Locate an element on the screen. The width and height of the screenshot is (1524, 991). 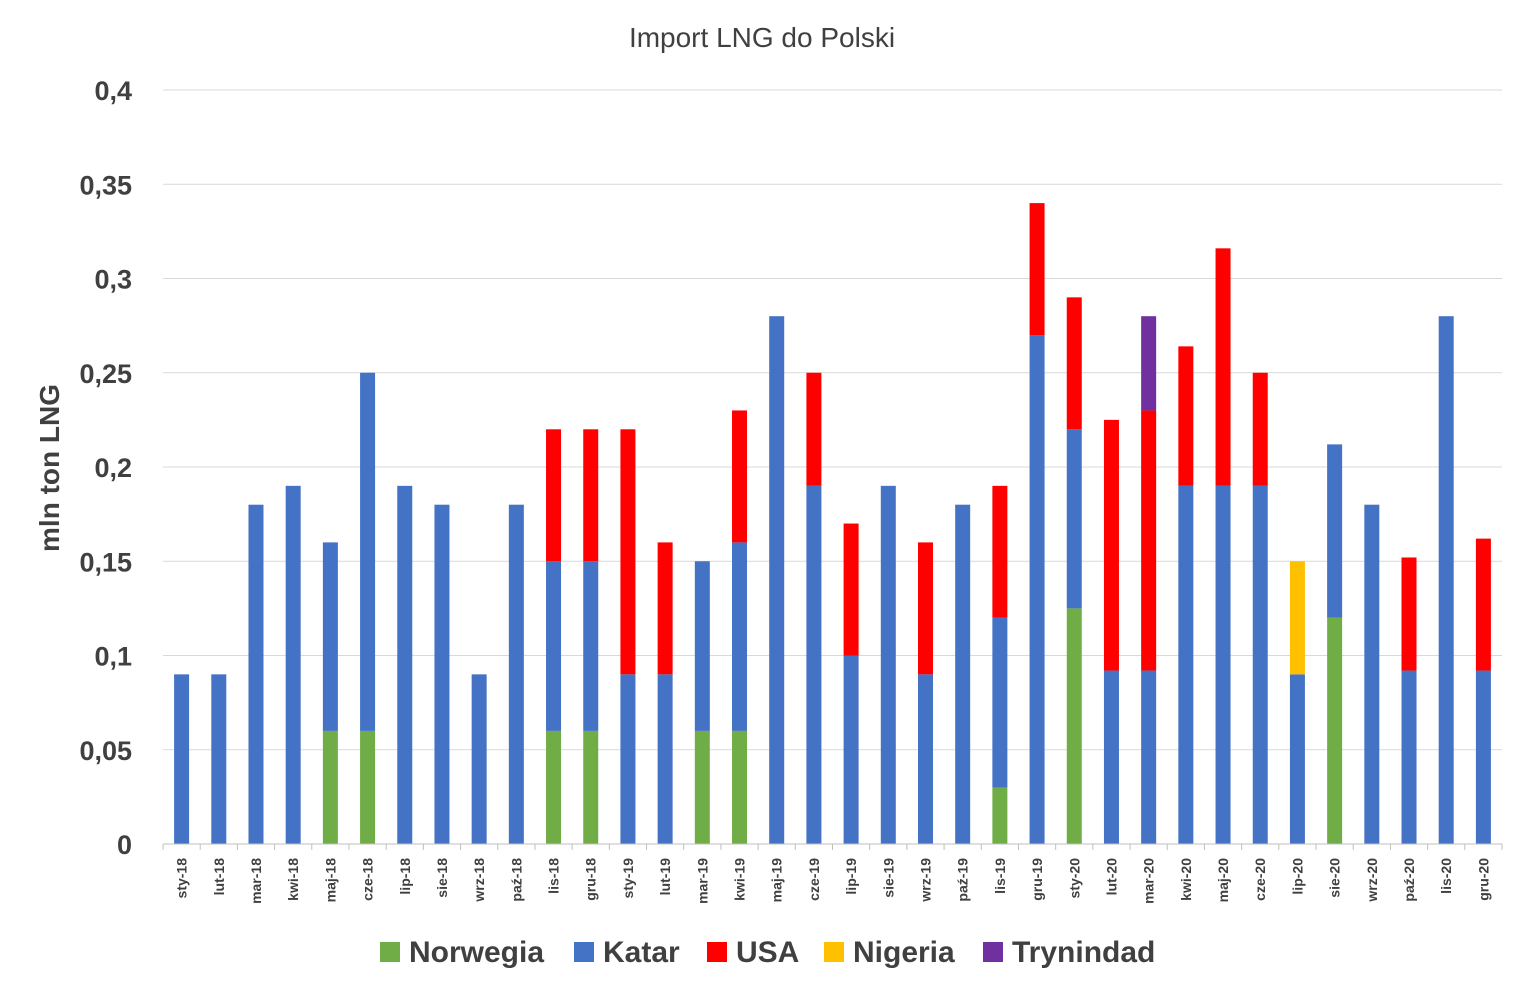
x-tick-label: sty-19 is located at coordinates (628, 878).